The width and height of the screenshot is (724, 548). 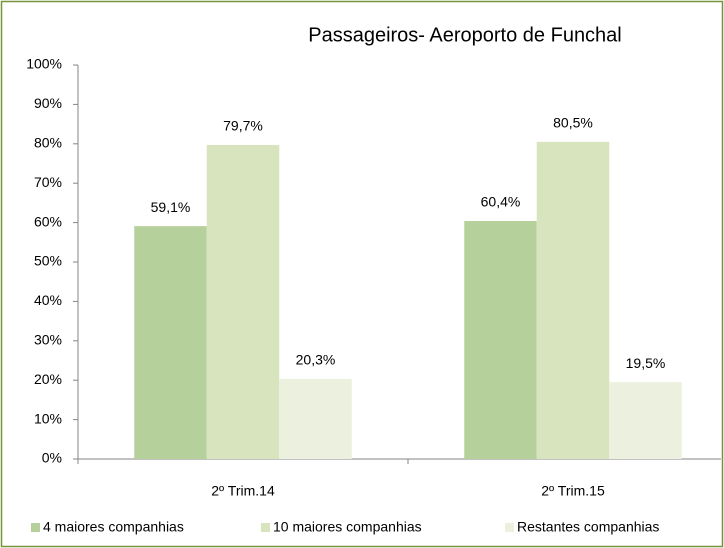 I want to click on y-tick-label: 100%, so click(x=44, y=64).